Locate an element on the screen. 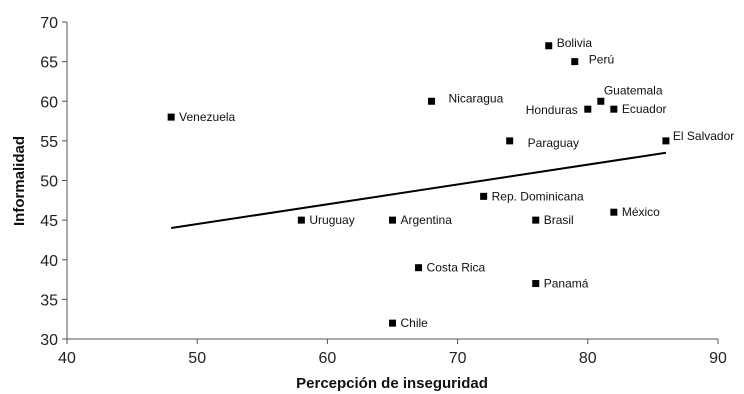  data-point-label: Nicaragua is located at coordinates (476, 98).